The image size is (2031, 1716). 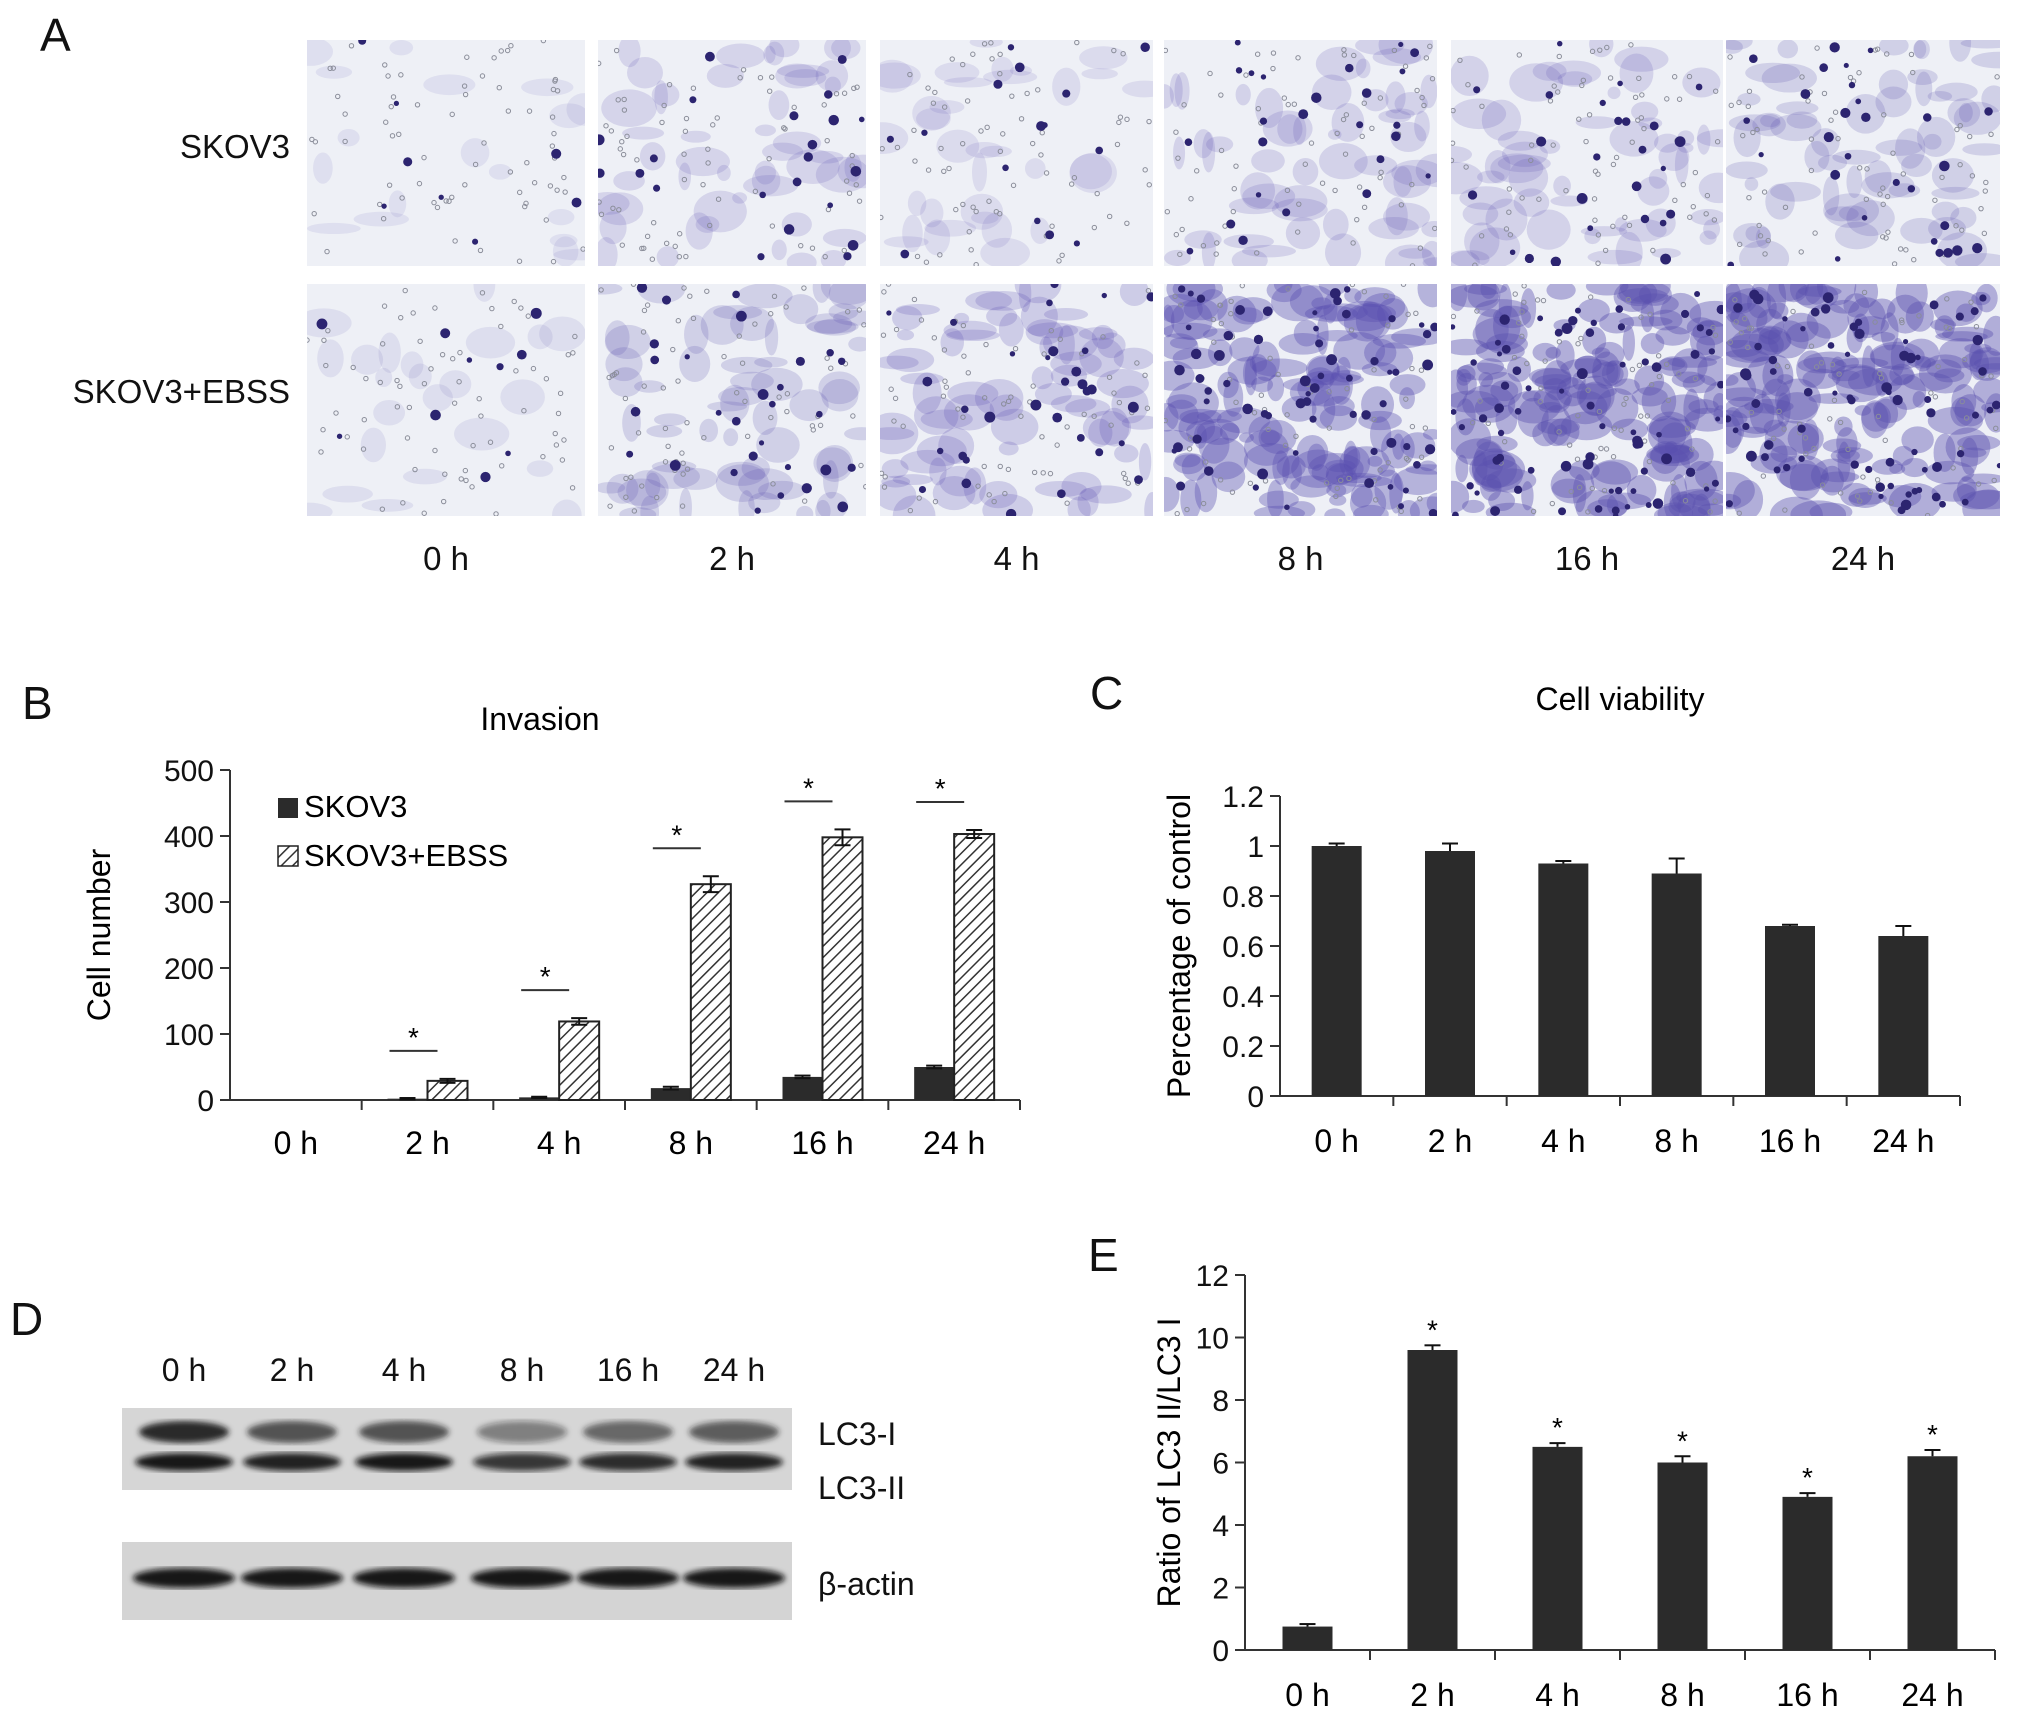 What do you see at coordinates (822, 1143) in the screenshot?
I see `x-tick-label: 16 h` at bounding box center [822, 1143].